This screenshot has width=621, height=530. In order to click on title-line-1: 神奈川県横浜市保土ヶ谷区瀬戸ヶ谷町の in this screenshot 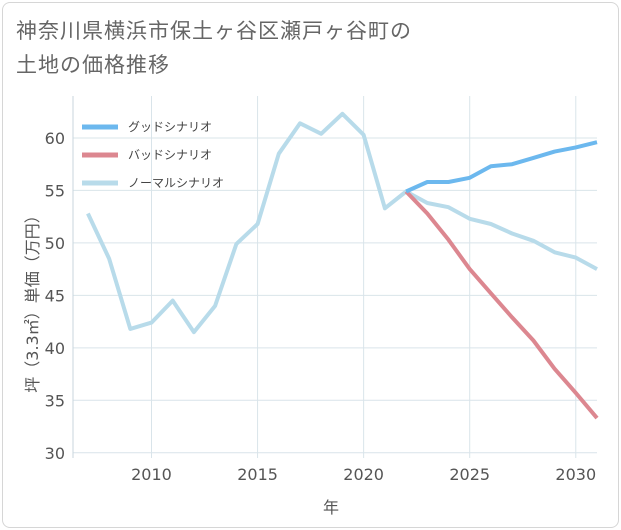, I will do `click(214, 31)`.